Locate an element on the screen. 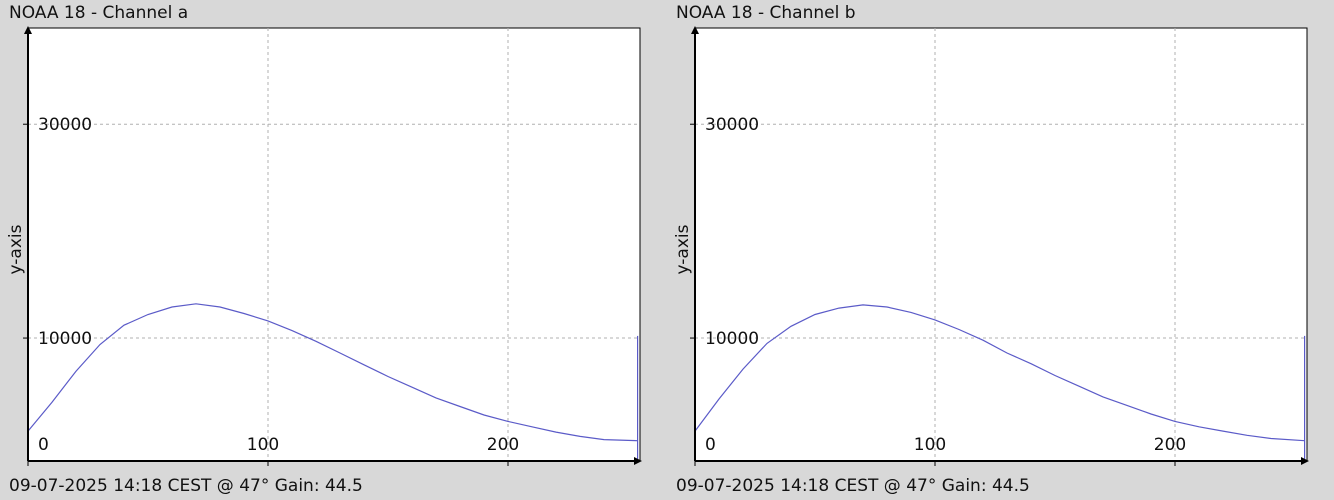  chart-title: NOAA 18 - Channel b is located at coordinates (766, 13).